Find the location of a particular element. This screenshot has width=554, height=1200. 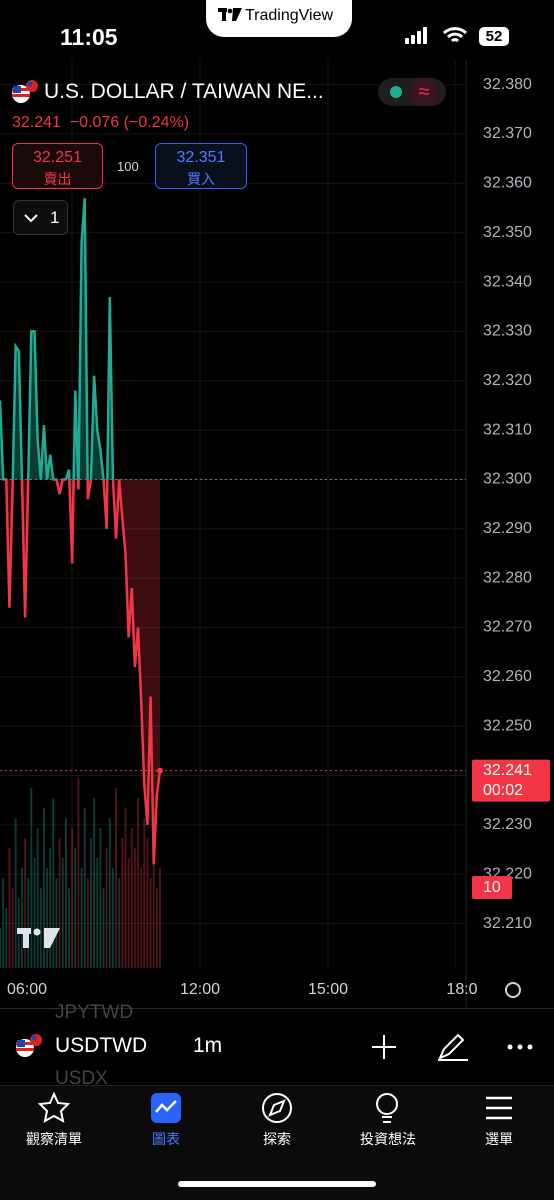

buy-button: 32.351 買入 is located at coordinates (201, 166).